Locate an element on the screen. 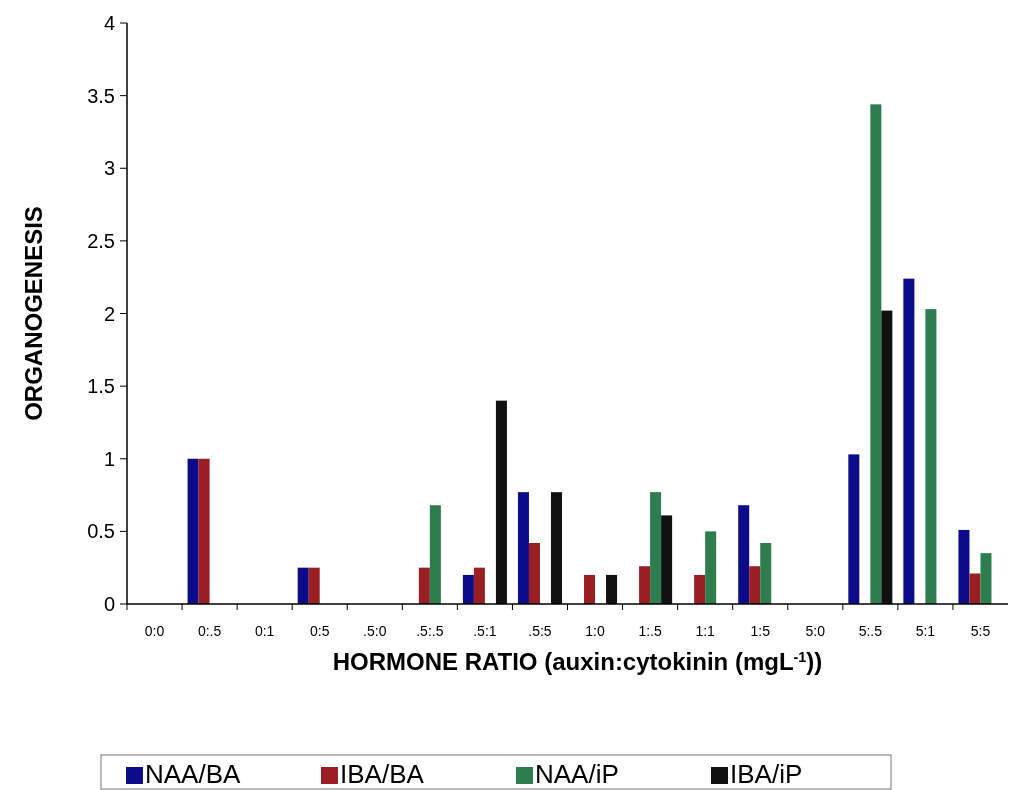  y-tick-label: 4 is located at coordinates (109, 23).